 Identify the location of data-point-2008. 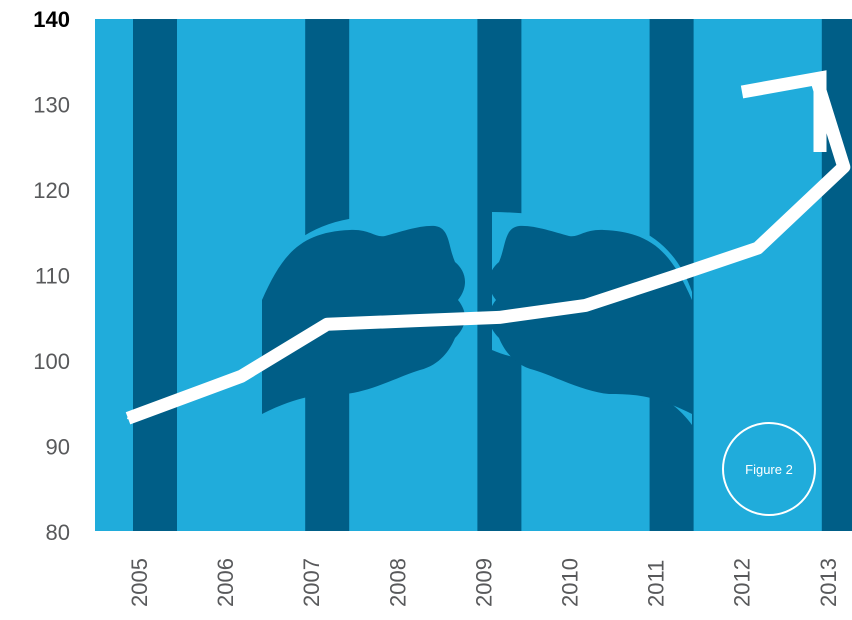
(413, 320).